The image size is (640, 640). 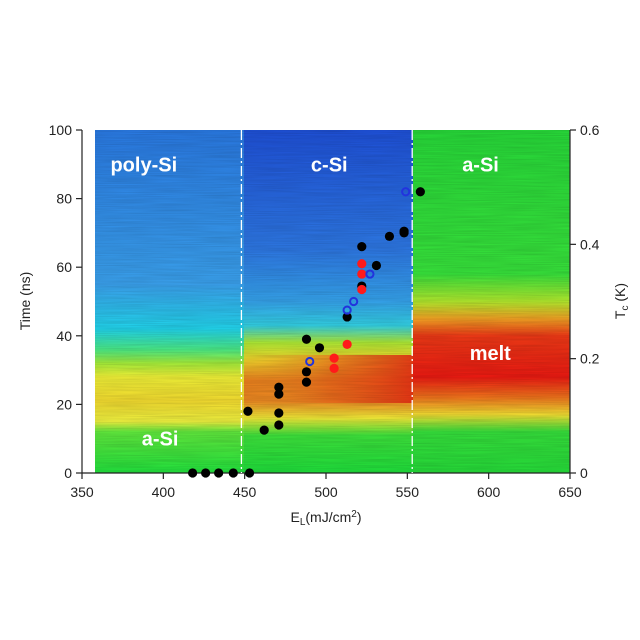 I want to click on y2-axis-label: Tc (K), so click(x=621, y=301).